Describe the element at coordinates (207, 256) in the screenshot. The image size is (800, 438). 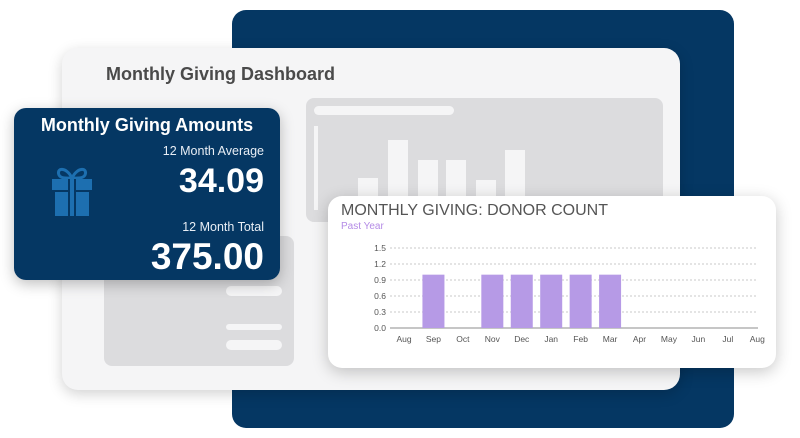
I see `total-value: 375.00` at that location.